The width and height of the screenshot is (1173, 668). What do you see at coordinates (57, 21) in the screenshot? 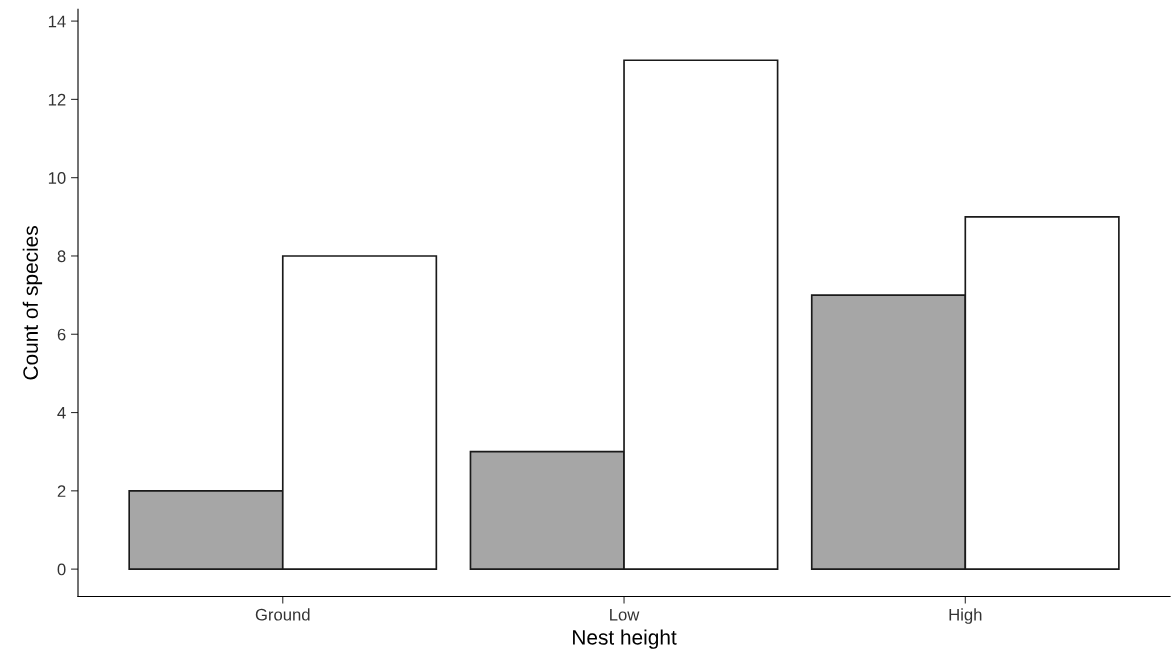
I see `y-tick-label: 14` at bounding box center [57, 21].